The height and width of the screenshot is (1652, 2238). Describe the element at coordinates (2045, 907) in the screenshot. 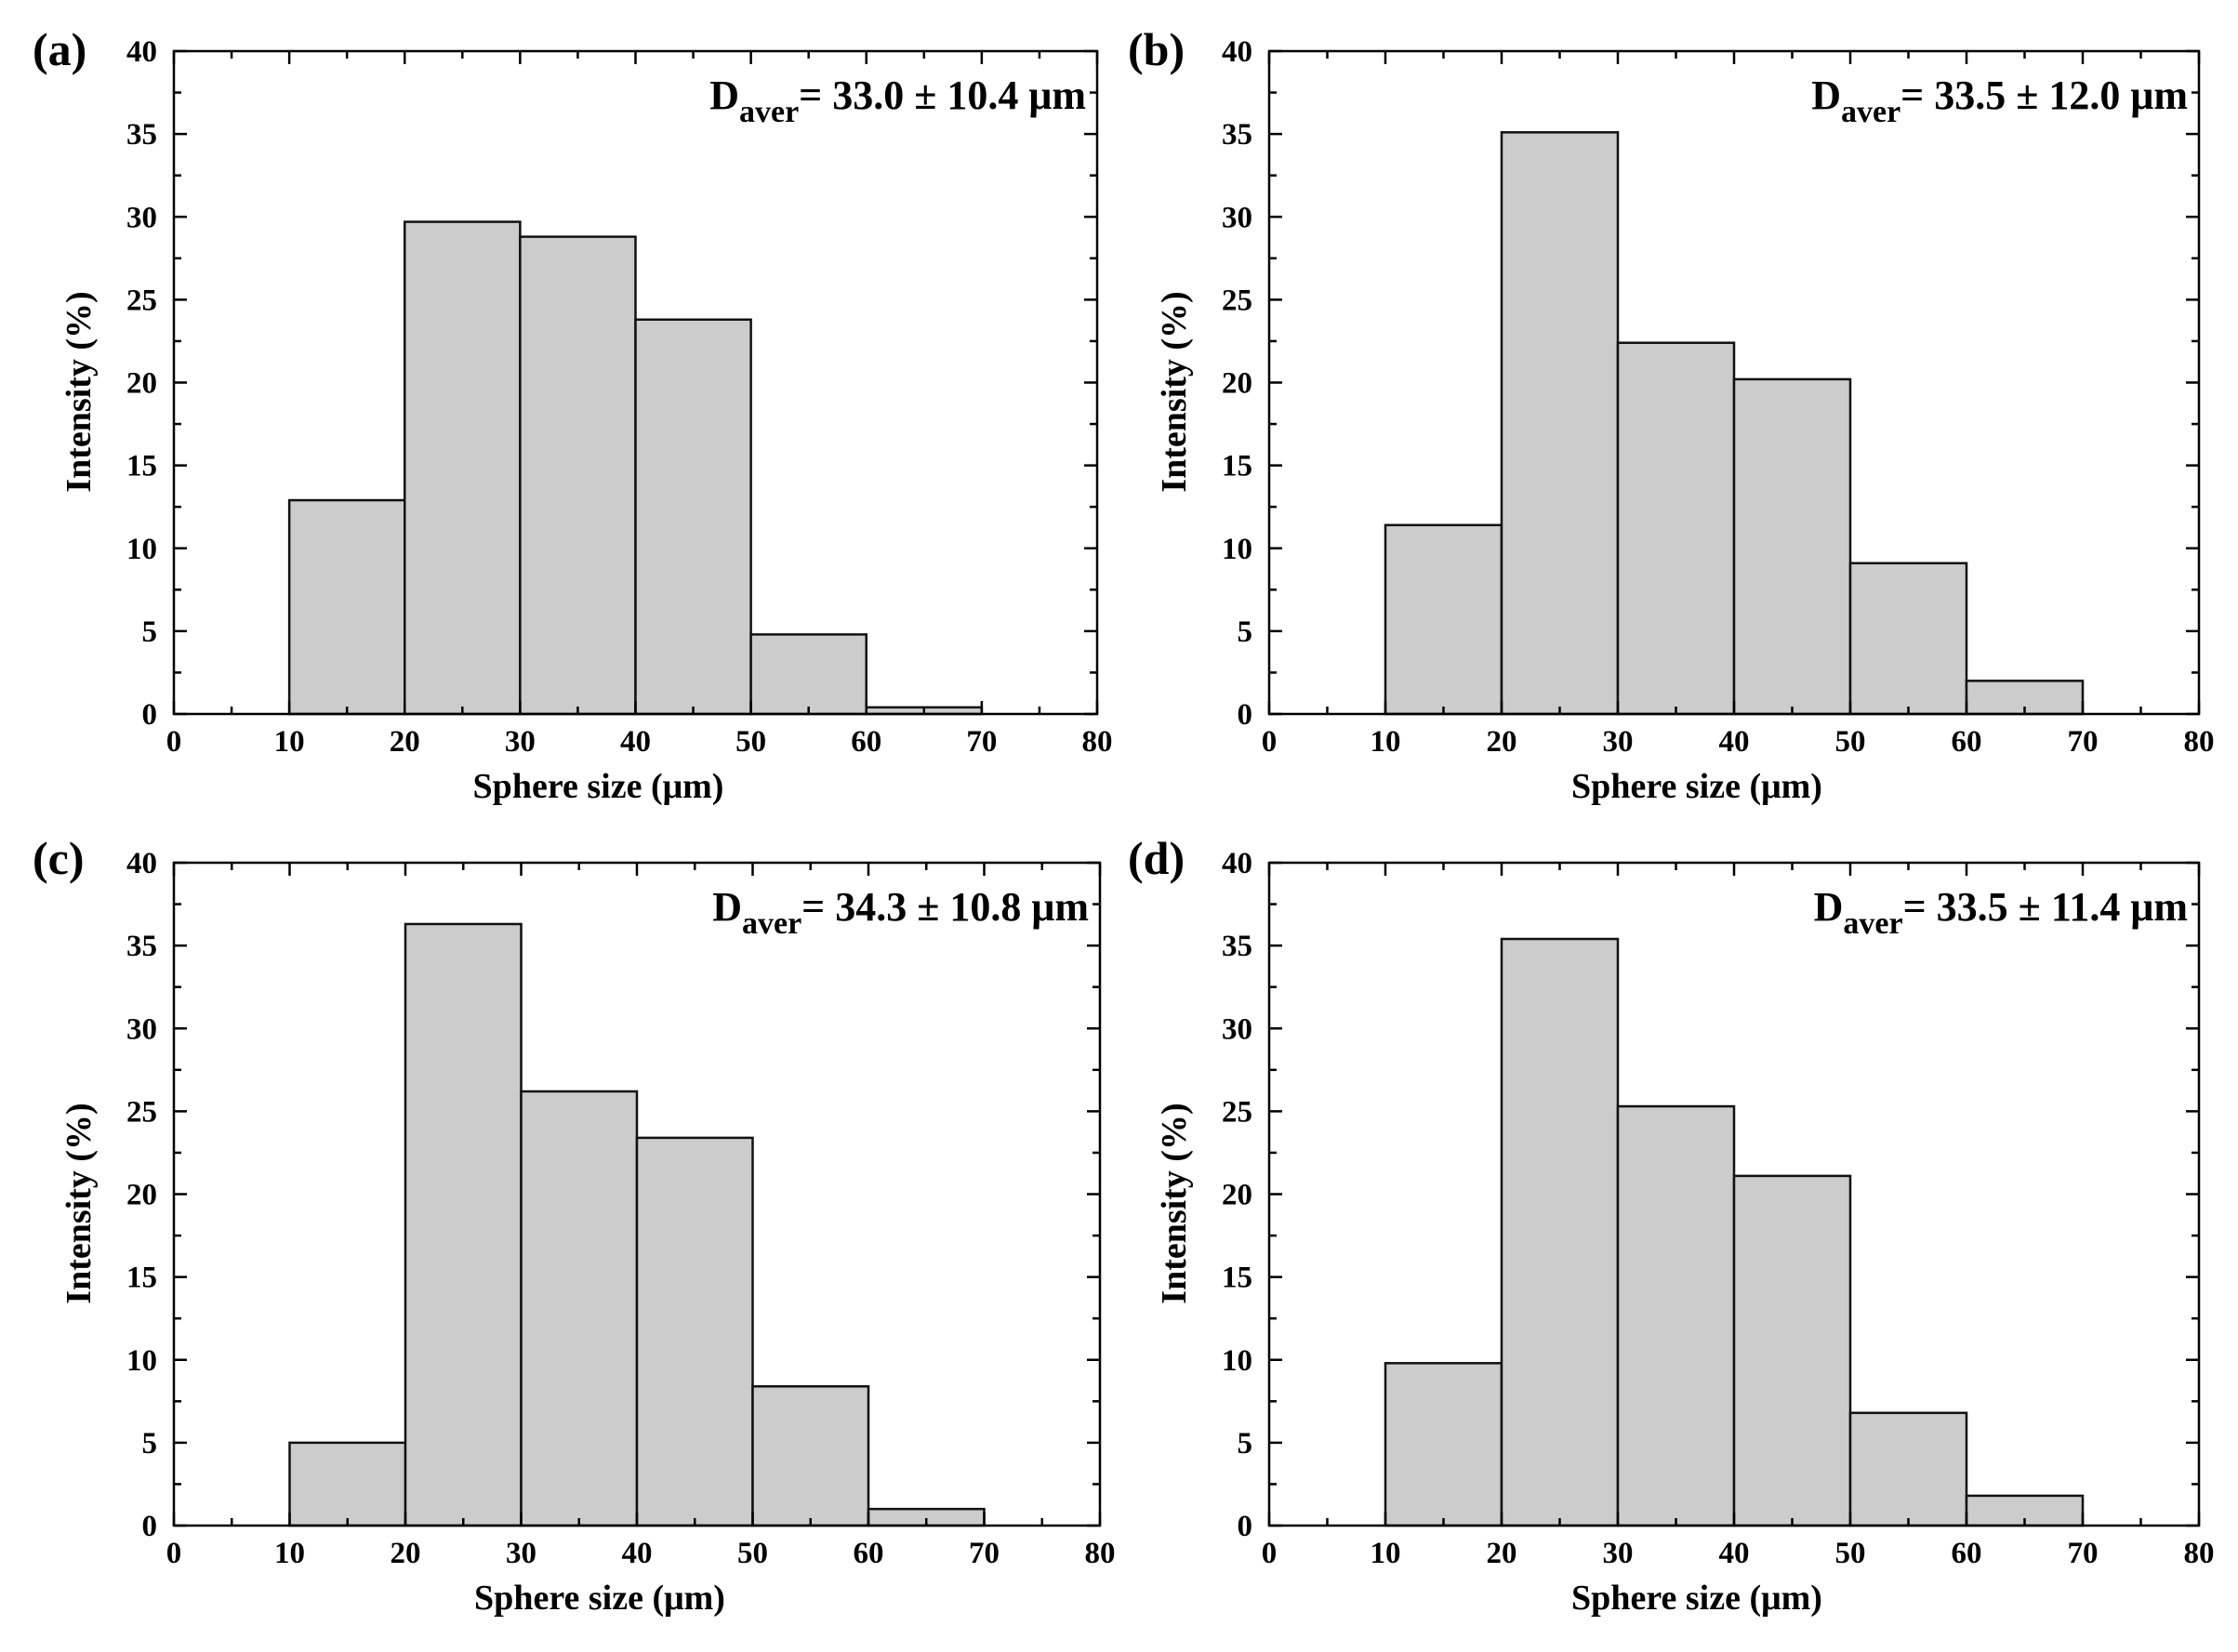

I see `annotation-value: = 33.5 ± 11.4 μm` at that location.